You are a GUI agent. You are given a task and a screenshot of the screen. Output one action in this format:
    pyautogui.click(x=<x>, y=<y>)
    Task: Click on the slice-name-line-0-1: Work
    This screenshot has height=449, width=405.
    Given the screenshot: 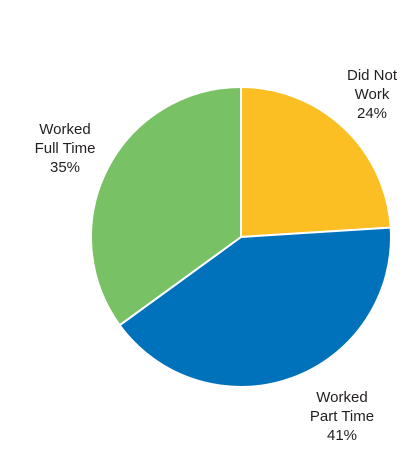 What is the action you would take?
    pyautogui.click(x=372, y=94)
    